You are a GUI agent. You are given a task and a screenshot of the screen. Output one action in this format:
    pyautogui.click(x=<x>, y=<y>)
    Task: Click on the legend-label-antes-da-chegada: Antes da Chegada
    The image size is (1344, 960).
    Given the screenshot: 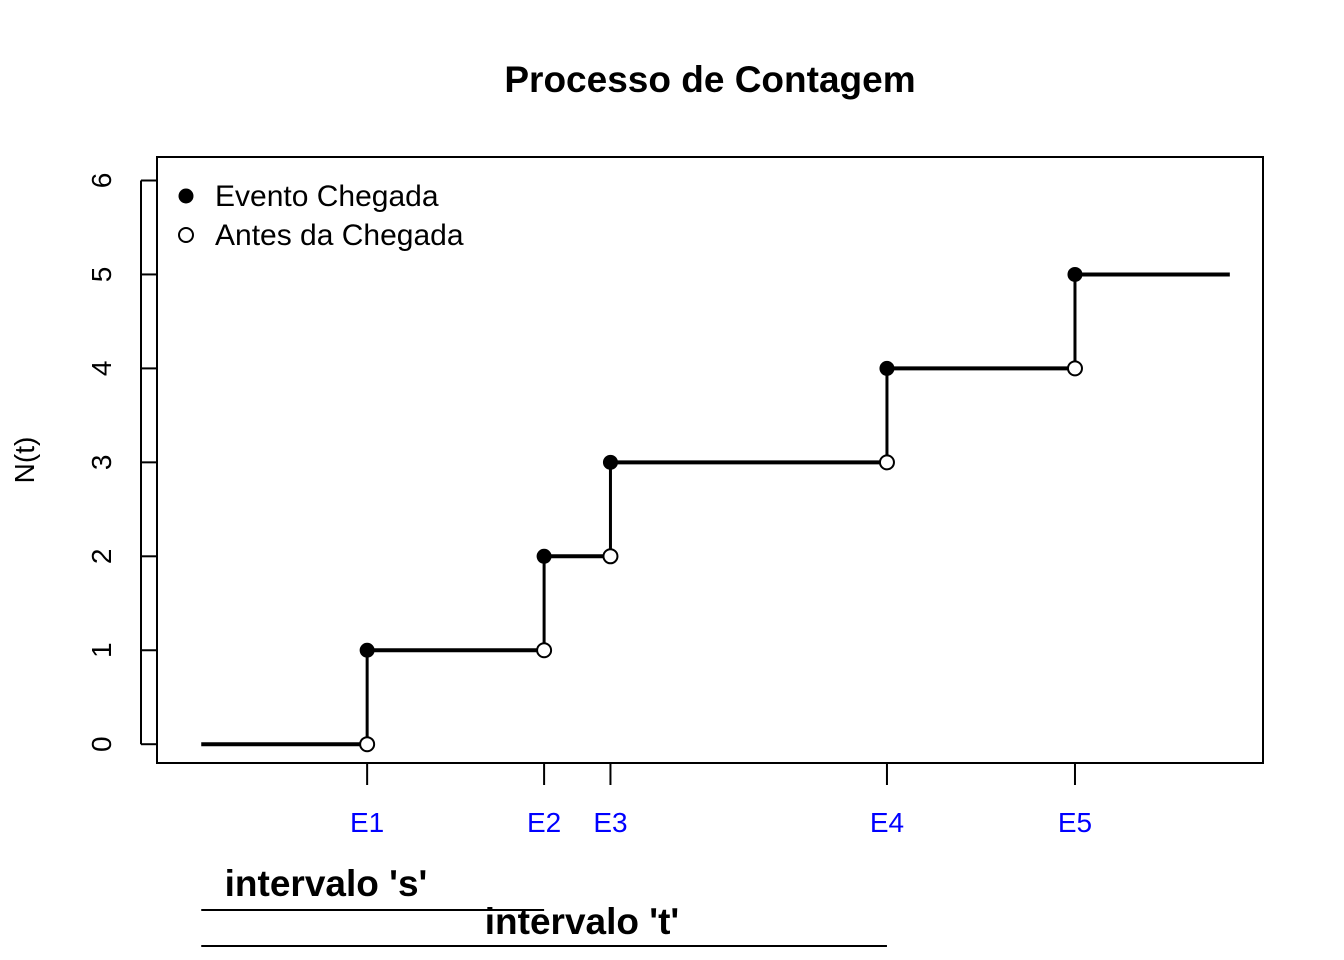 What is the action you would take?
    pyautogui.click(x=339, y=235)
    